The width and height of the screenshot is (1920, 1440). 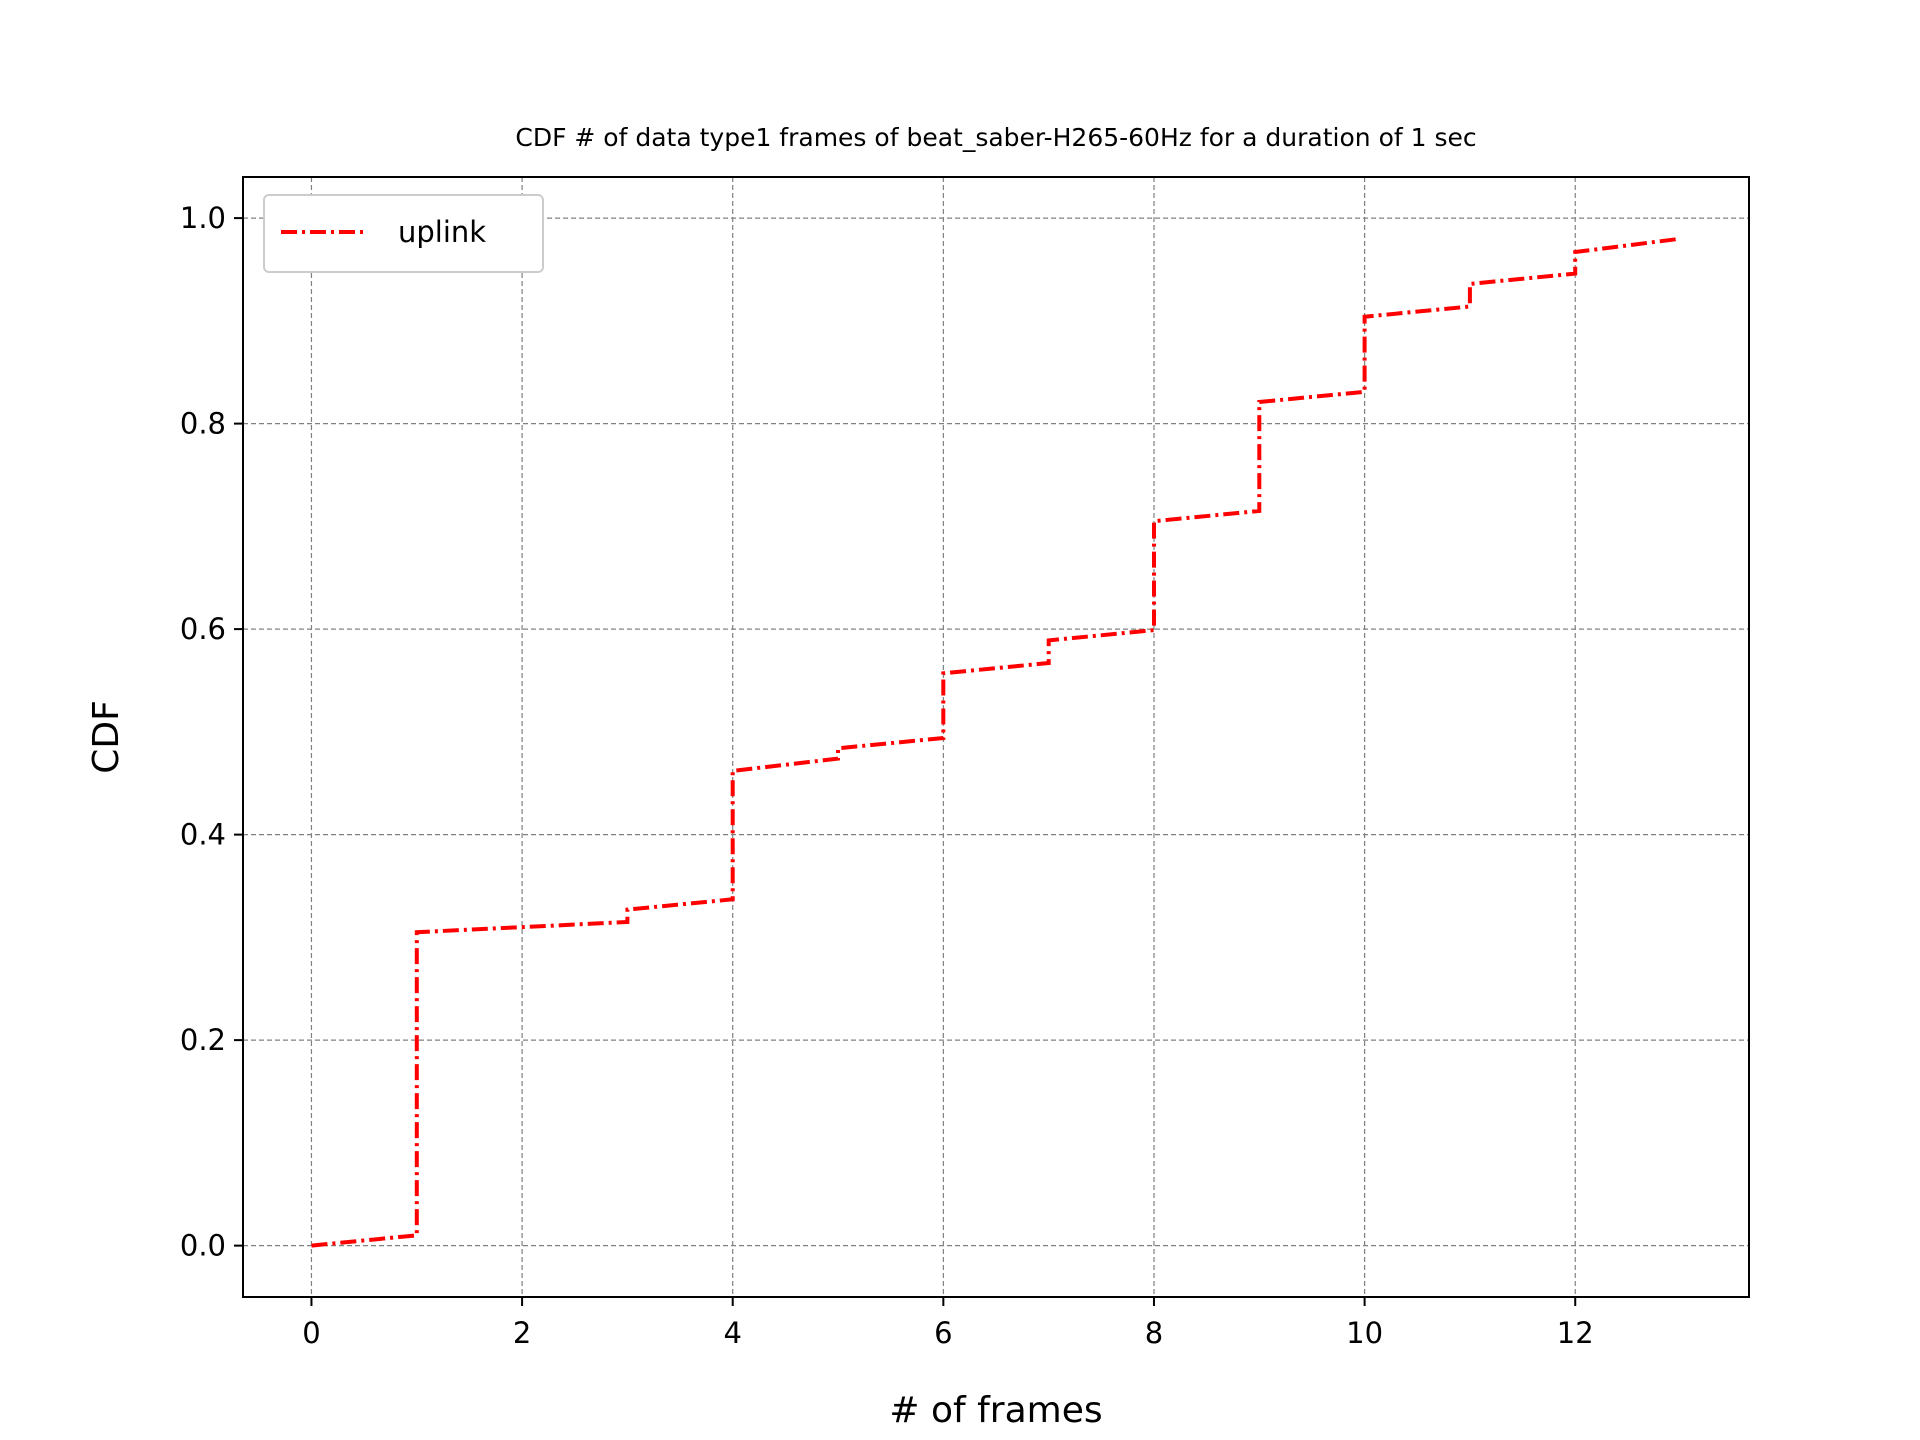 I want to click on y-tick-label: 1.0, so click(x=203, y=218).